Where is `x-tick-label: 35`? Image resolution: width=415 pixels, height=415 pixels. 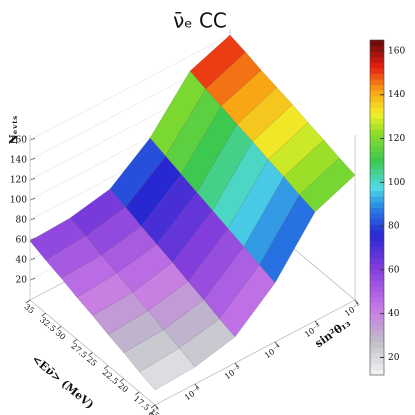
x-tick-label: 35 is located at coordinates (29, 308).